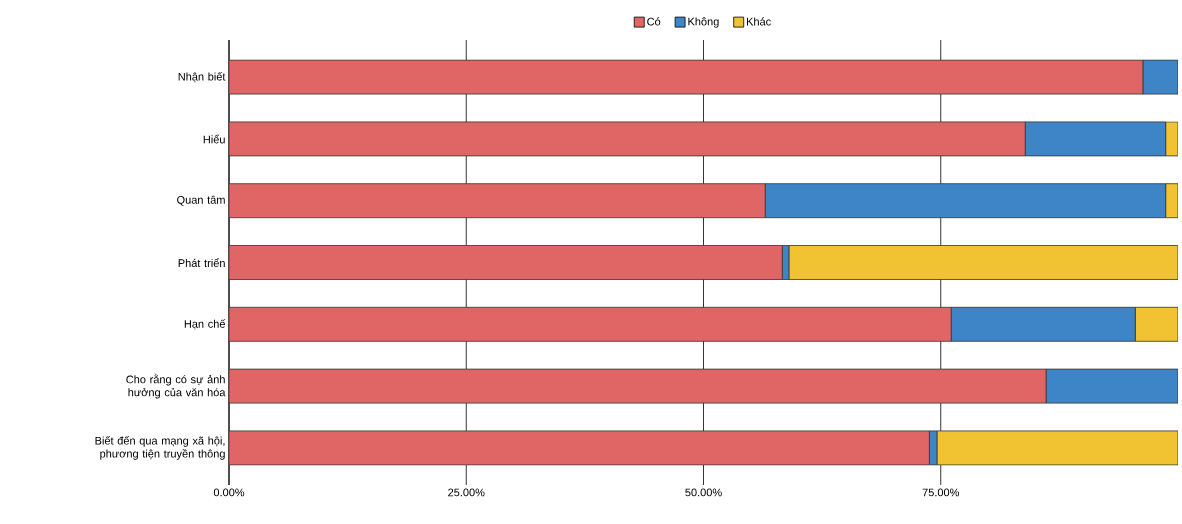 The image size is (1182, 524). What do you see at coordinates (176, 386) in the screenshot?
I see `y-tick-label: Cho rằng có sự ảnh hưởng của văn hóa` at bounding box center [176, 386].